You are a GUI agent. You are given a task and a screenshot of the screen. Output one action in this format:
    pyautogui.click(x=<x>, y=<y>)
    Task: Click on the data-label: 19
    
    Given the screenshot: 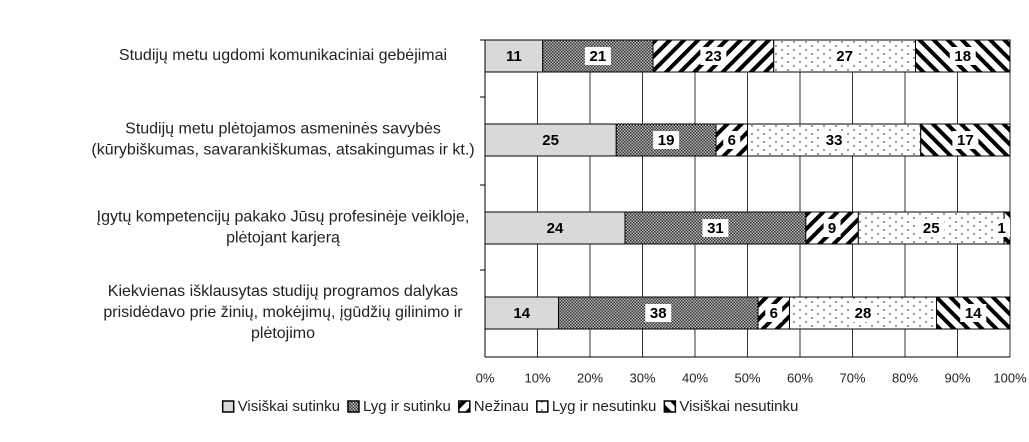 What is the action you would take?
    pyautogui.click(x=666, y=140)
    